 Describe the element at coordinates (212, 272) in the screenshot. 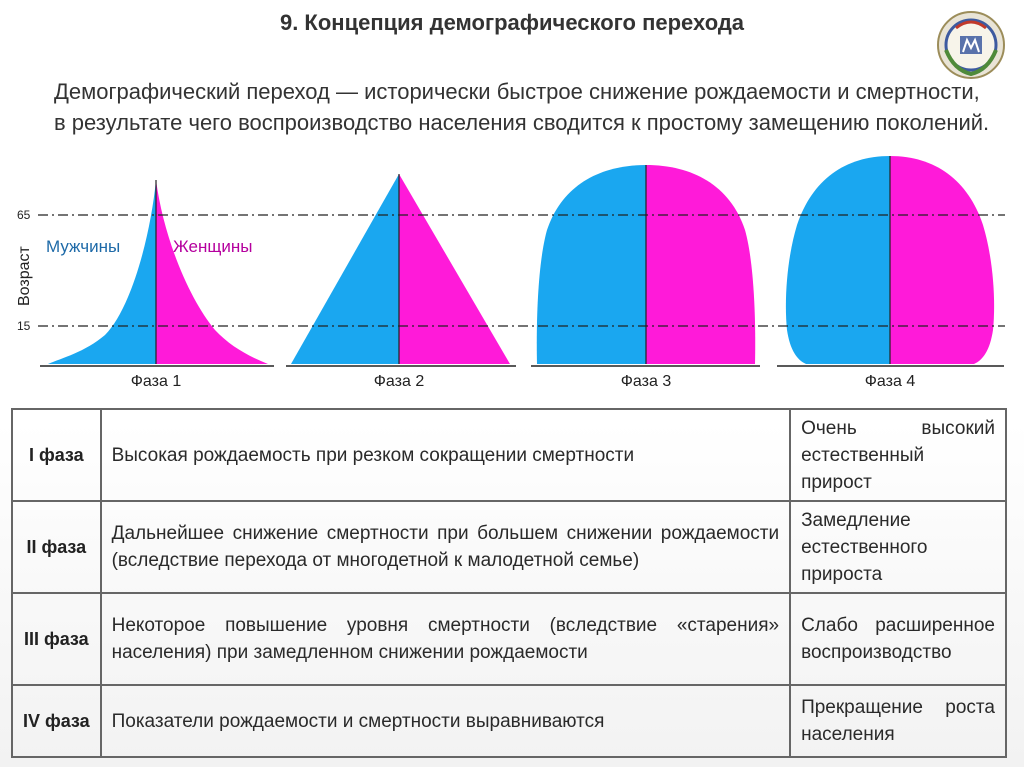

I see `phase-1-female-shape` at that location.